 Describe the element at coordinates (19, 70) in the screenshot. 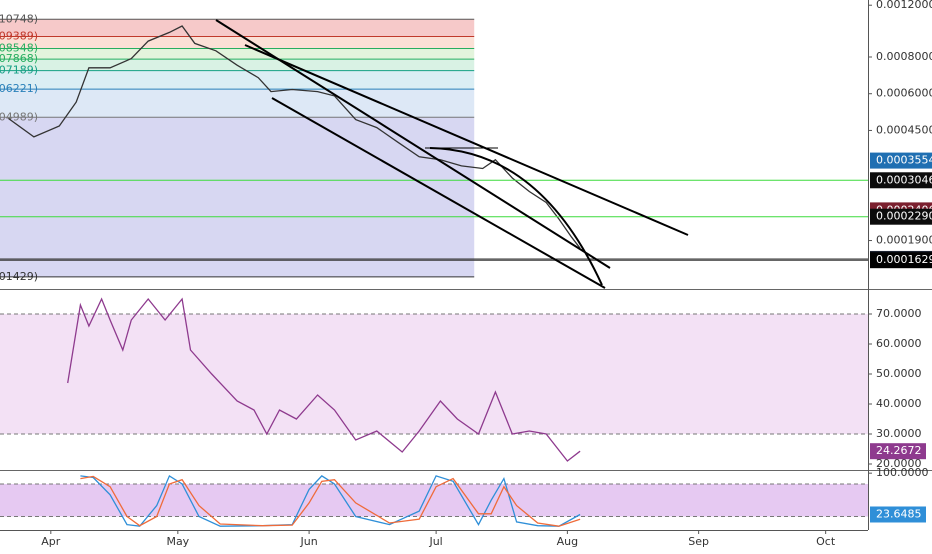

I see `fib-label: 07189)` at that location.